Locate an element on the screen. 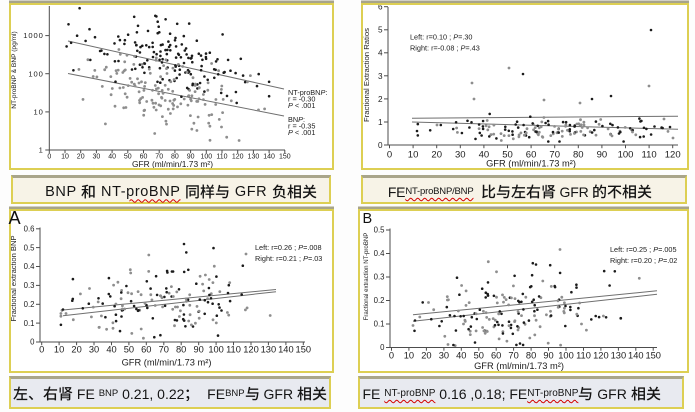  svg-text: r = -0.35 is located at coordinates (301, 126).